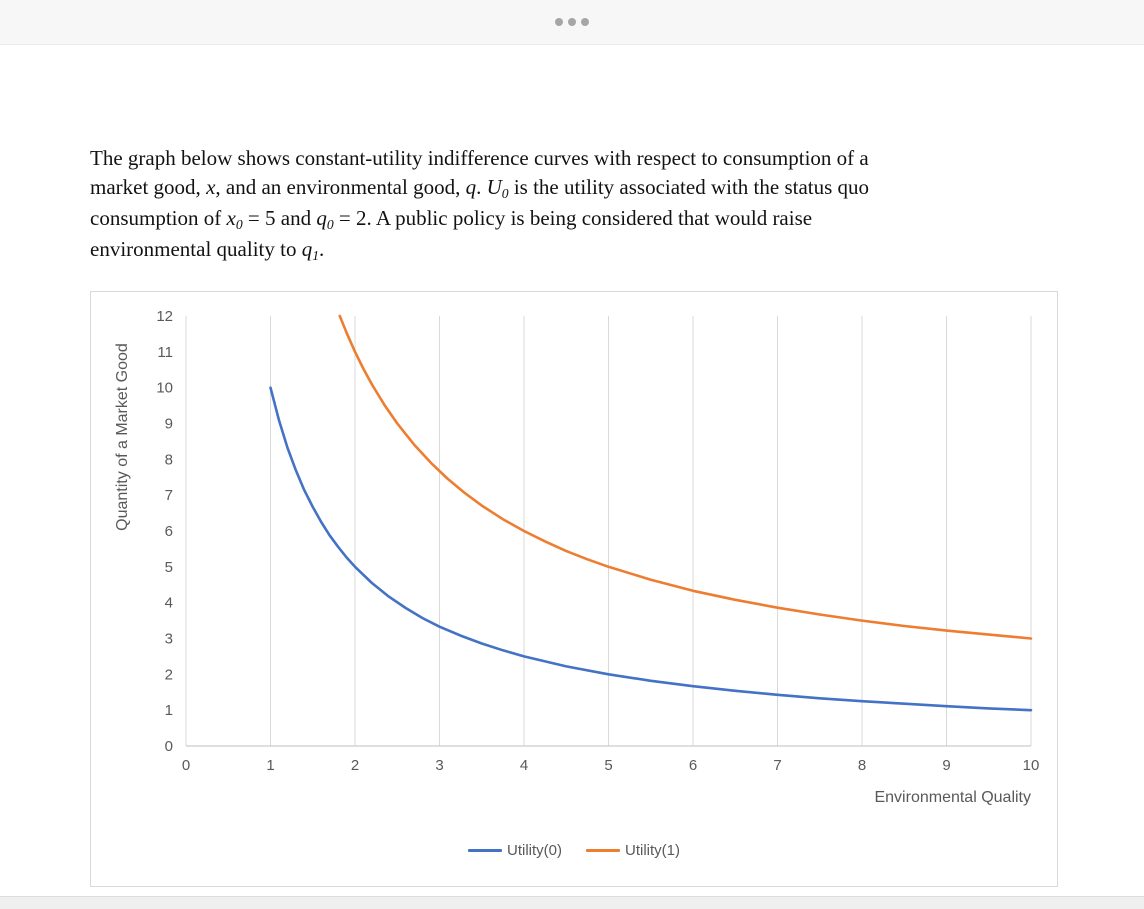 The height and width of the screenshot is (909, 1144). Describe the element at coordinates (603, 850) in the screenshot. I see `legend-line-utility1-icon` at that location.